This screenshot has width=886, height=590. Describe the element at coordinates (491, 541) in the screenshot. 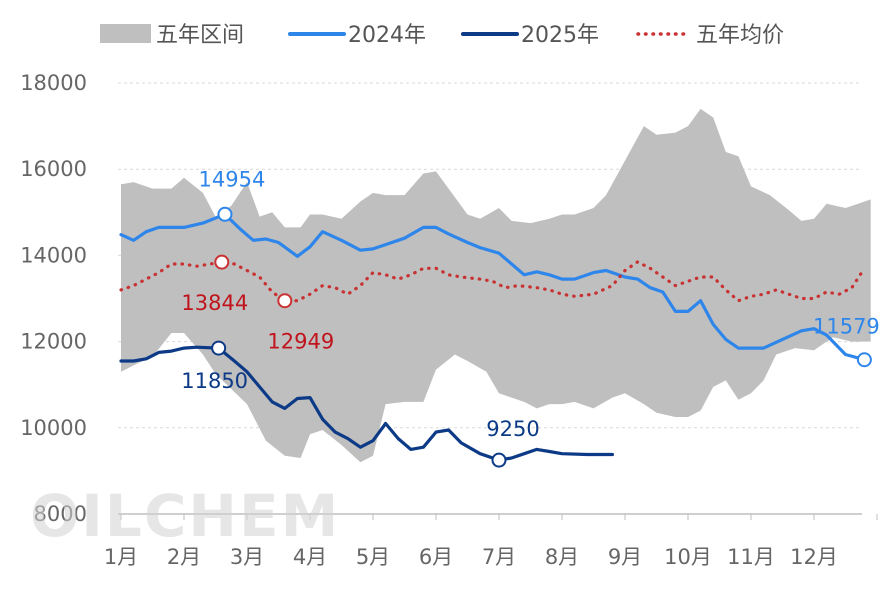

I see `x-axis: 1月 2月 3月 4月 5月 6月 7月 8月 9月 10月 11月 12月` at that location.